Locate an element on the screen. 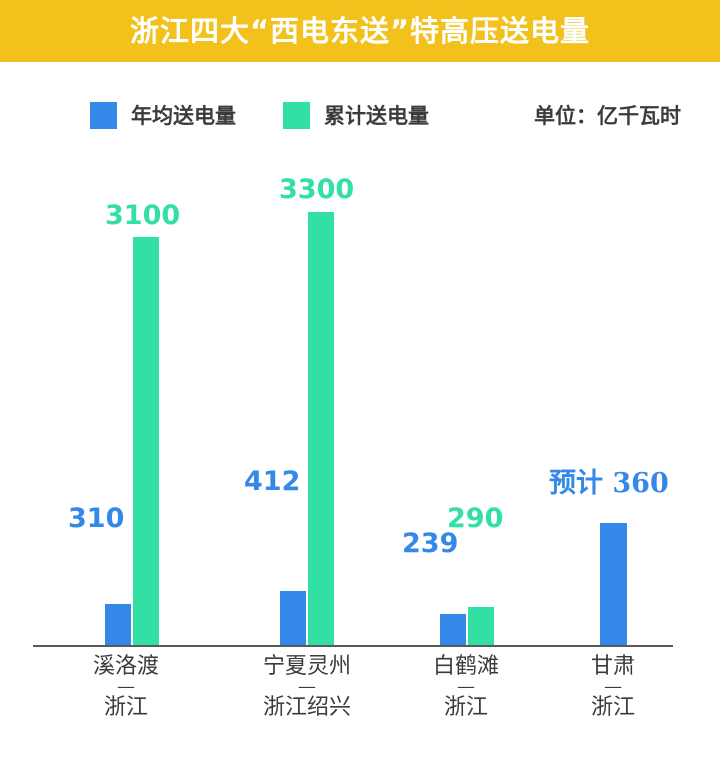  legend-unit: 单位：亿千瓦时 is located at coordinates (607, 115).